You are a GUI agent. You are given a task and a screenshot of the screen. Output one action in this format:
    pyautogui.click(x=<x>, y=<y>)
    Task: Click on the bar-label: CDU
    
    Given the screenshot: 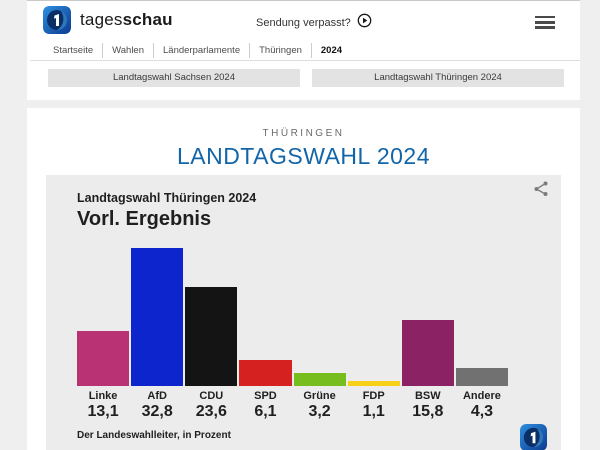 What is the action you would take?
    pyautogui.click(x=211, y=396)
    